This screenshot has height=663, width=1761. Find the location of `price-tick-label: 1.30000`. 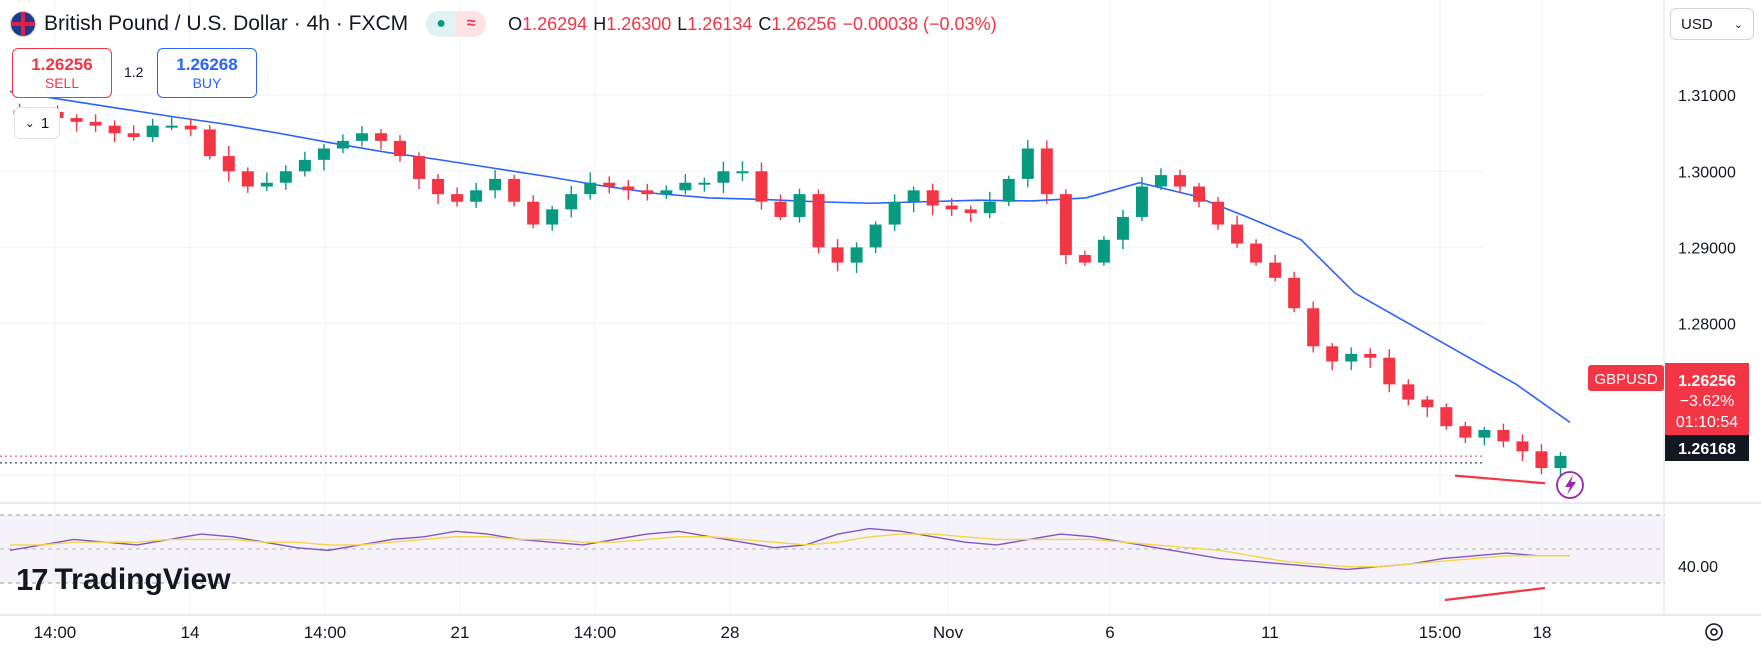

price-tick-label: 1.30000 is located at coordinates (1707, 172).